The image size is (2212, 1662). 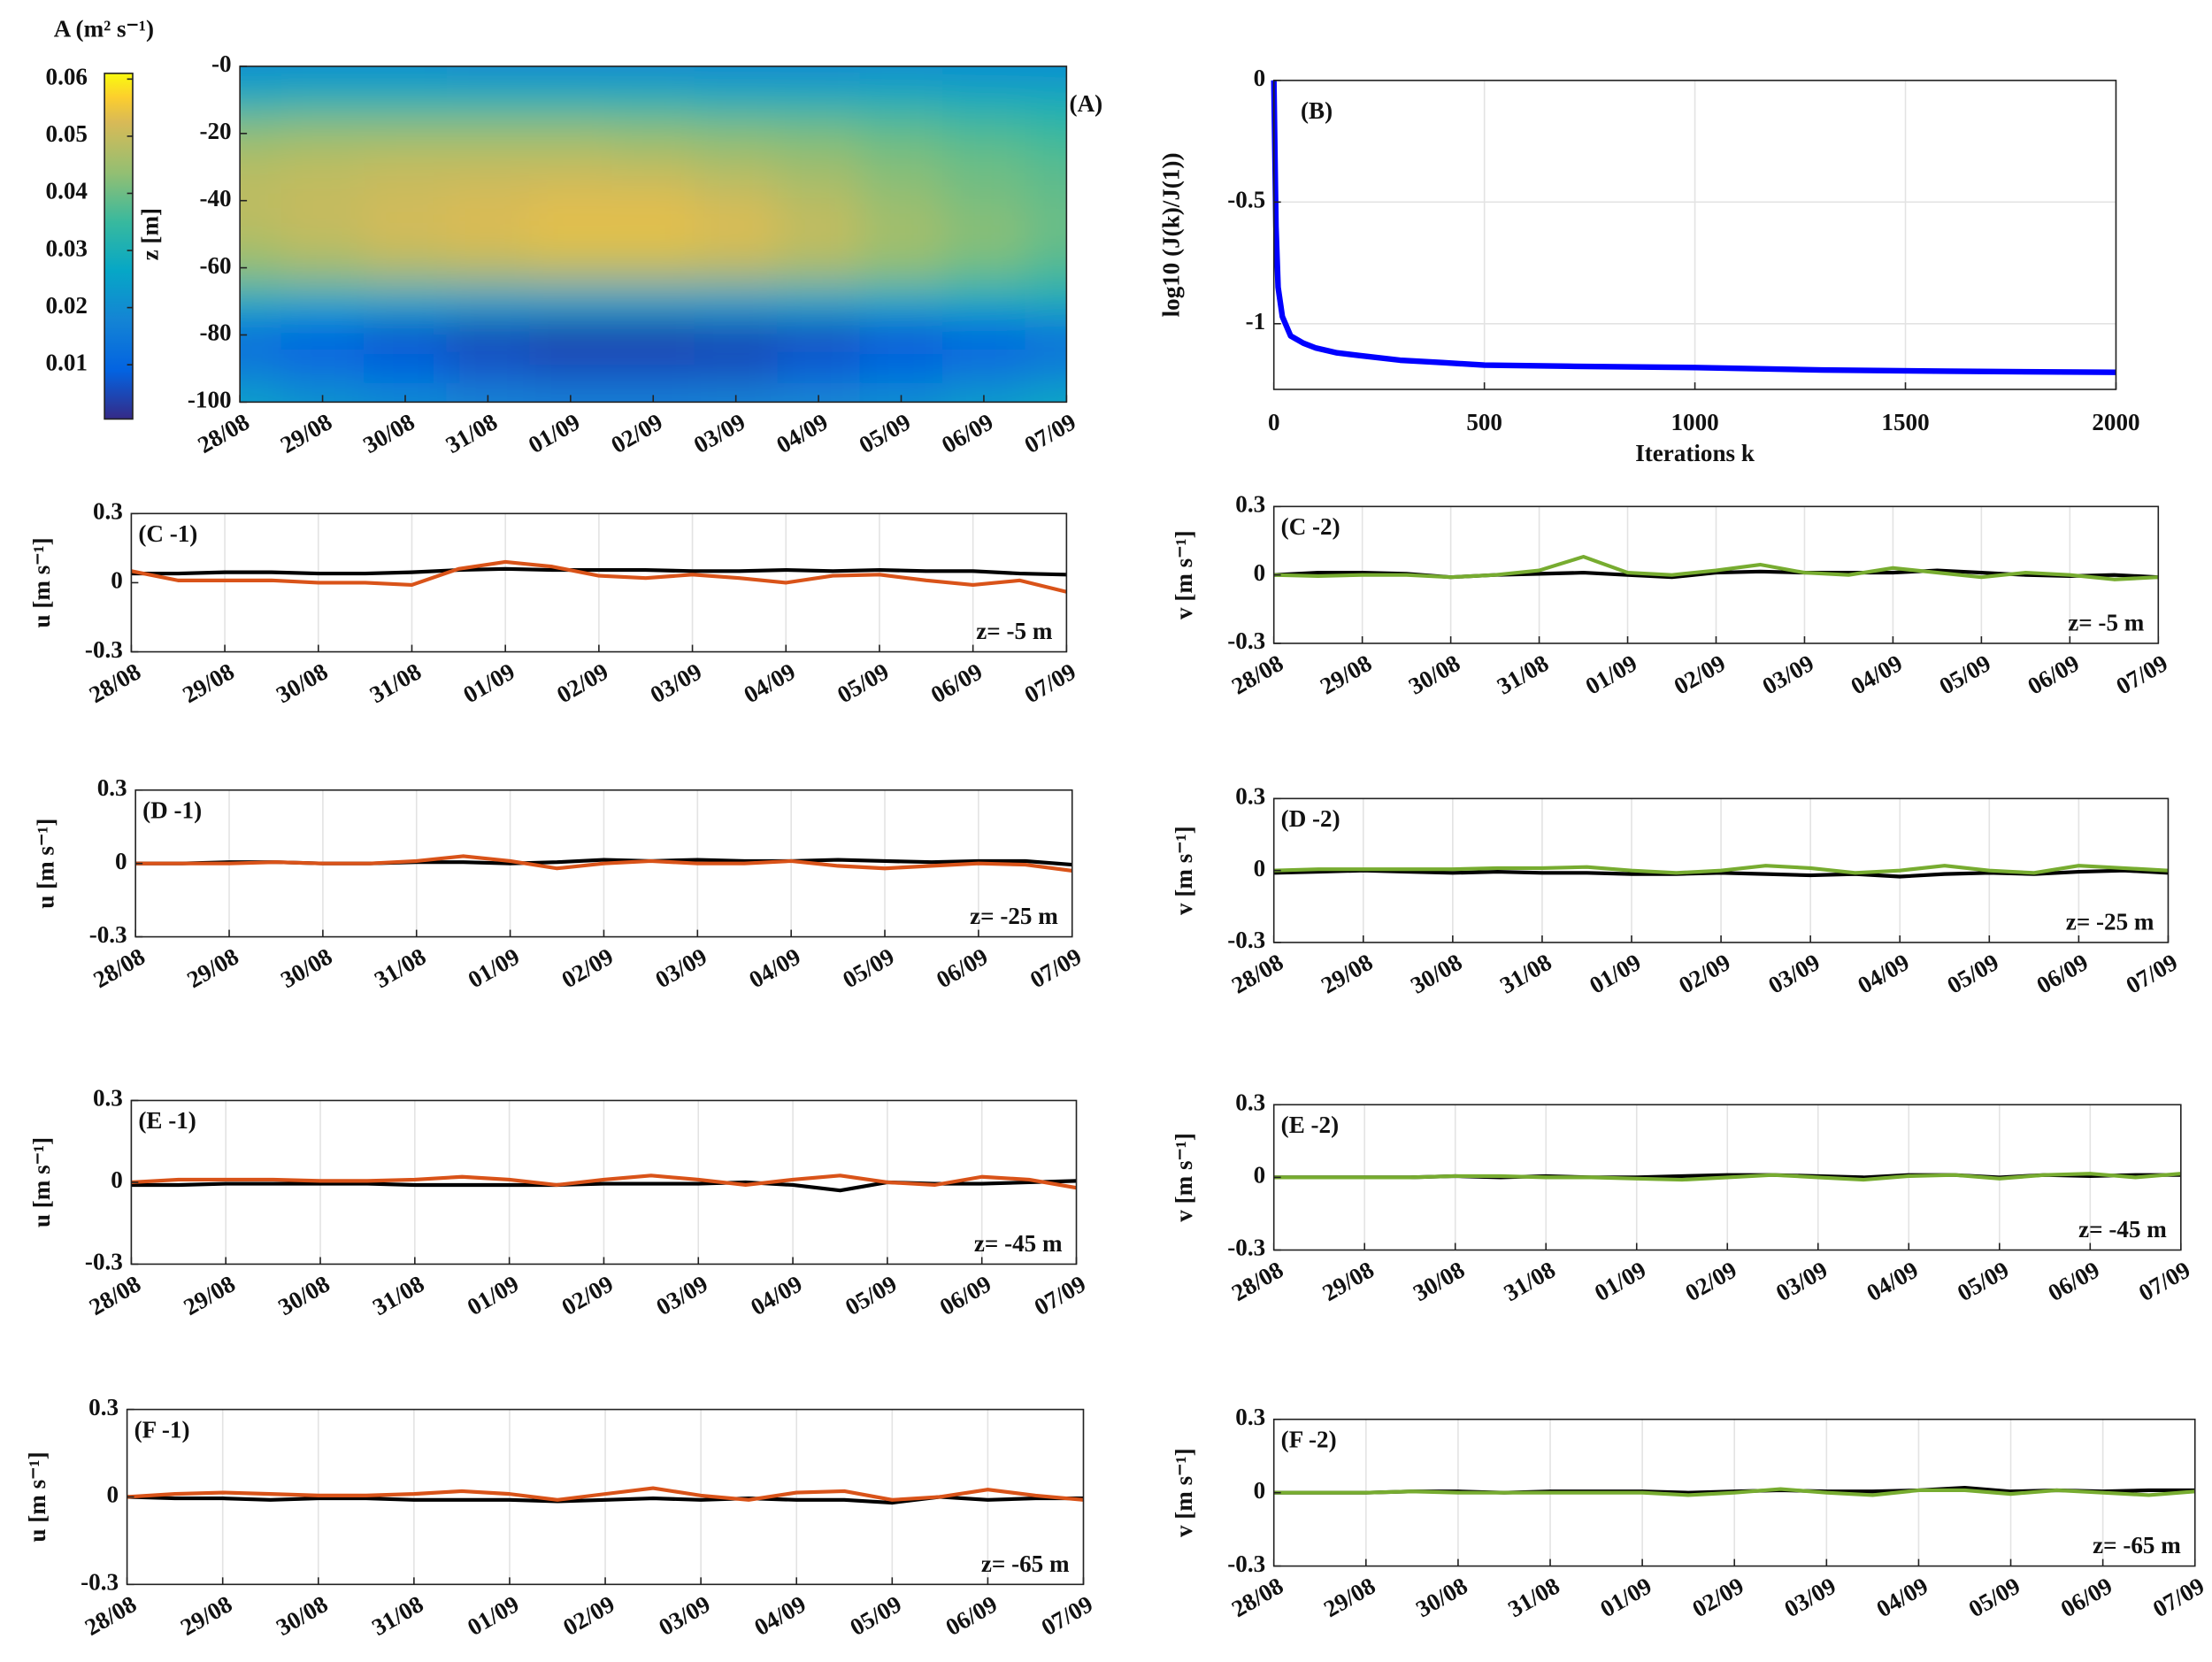 What do you see at coordinates (67, 133) in the screenshot?
I see `colorbar-tick-label: 0.05` at bounding box center [67, 133].